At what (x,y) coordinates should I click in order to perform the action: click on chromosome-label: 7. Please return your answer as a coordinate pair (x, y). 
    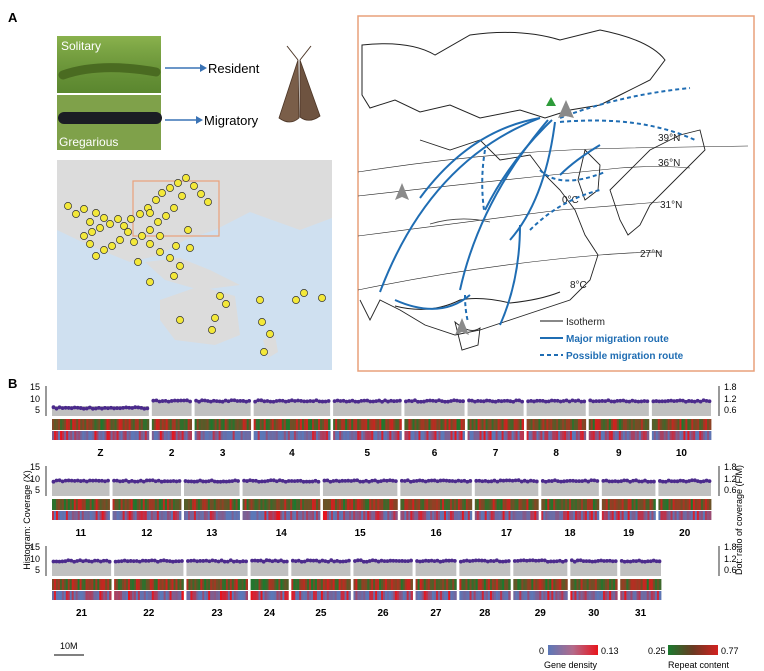
    Looking at the image, I should click on (496, 453).